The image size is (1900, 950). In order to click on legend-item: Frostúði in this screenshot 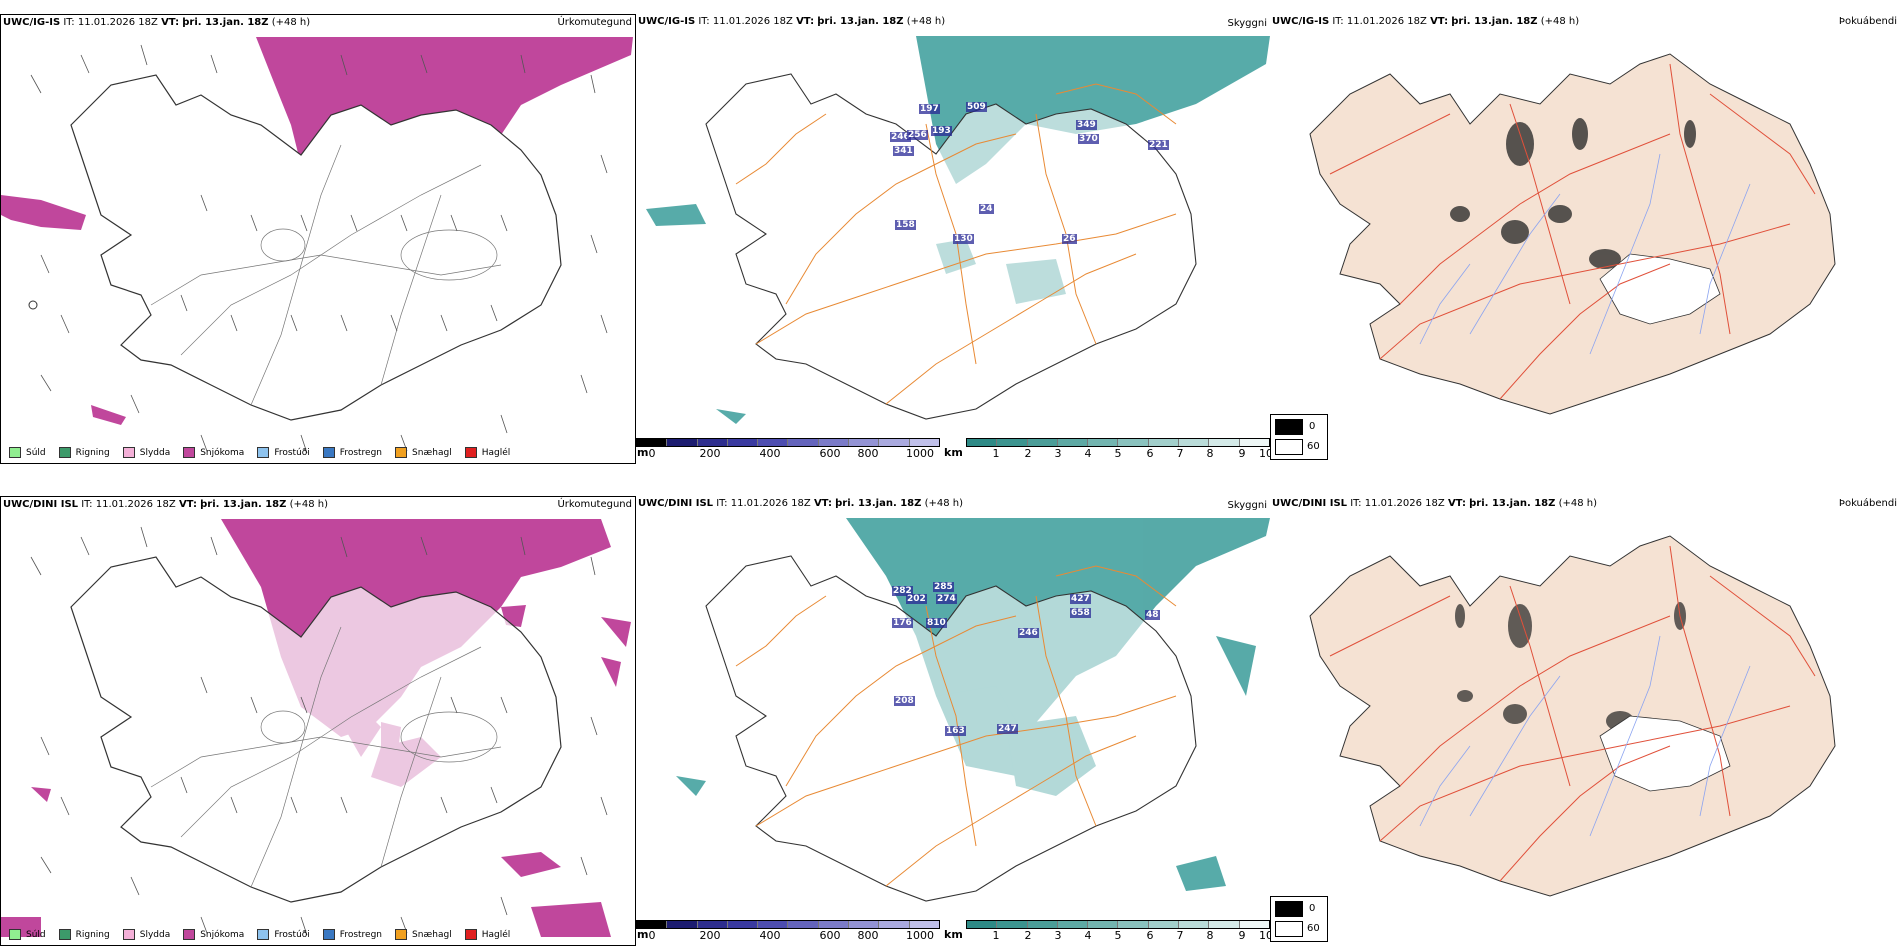, I will do `click(283, 934)`.